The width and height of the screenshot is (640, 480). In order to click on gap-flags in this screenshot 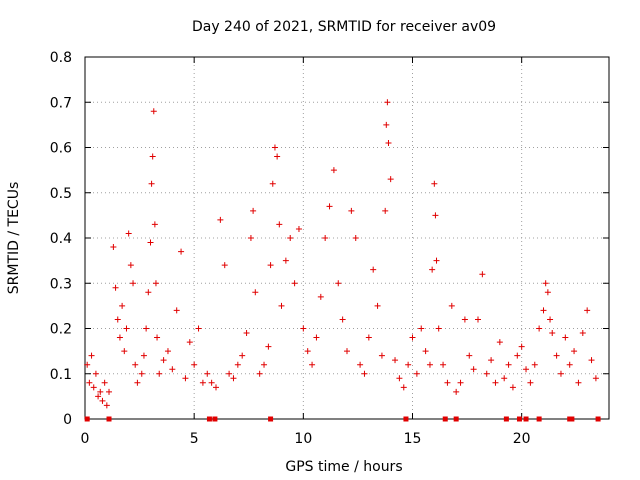, I will do `click(342, 419)`.